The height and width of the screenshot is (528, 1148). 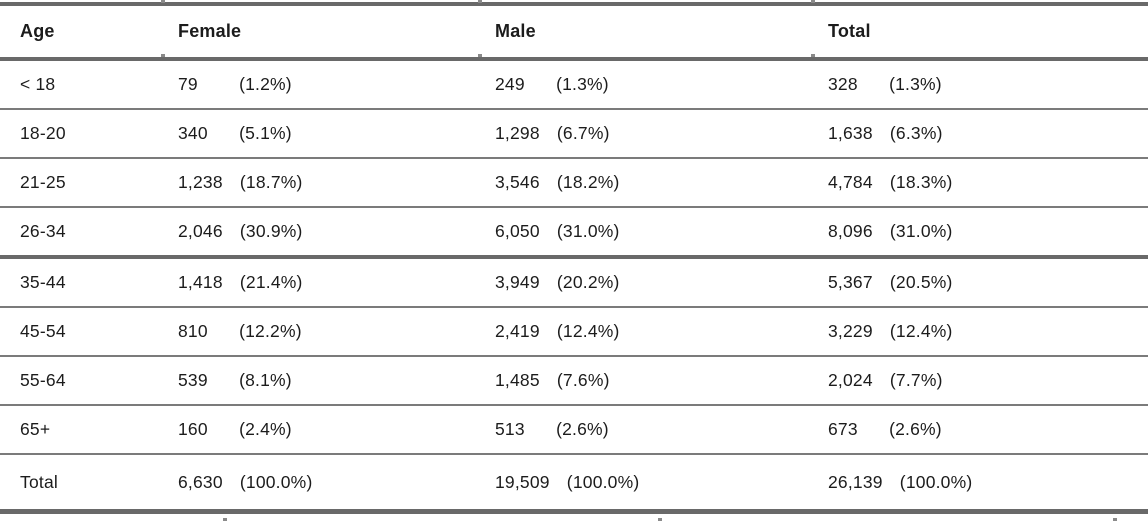 What do you see at coordinates (321, 332) in the screenshot?
I see `female-cell: 810 (12.2%)` at bounding box center [321, 332].